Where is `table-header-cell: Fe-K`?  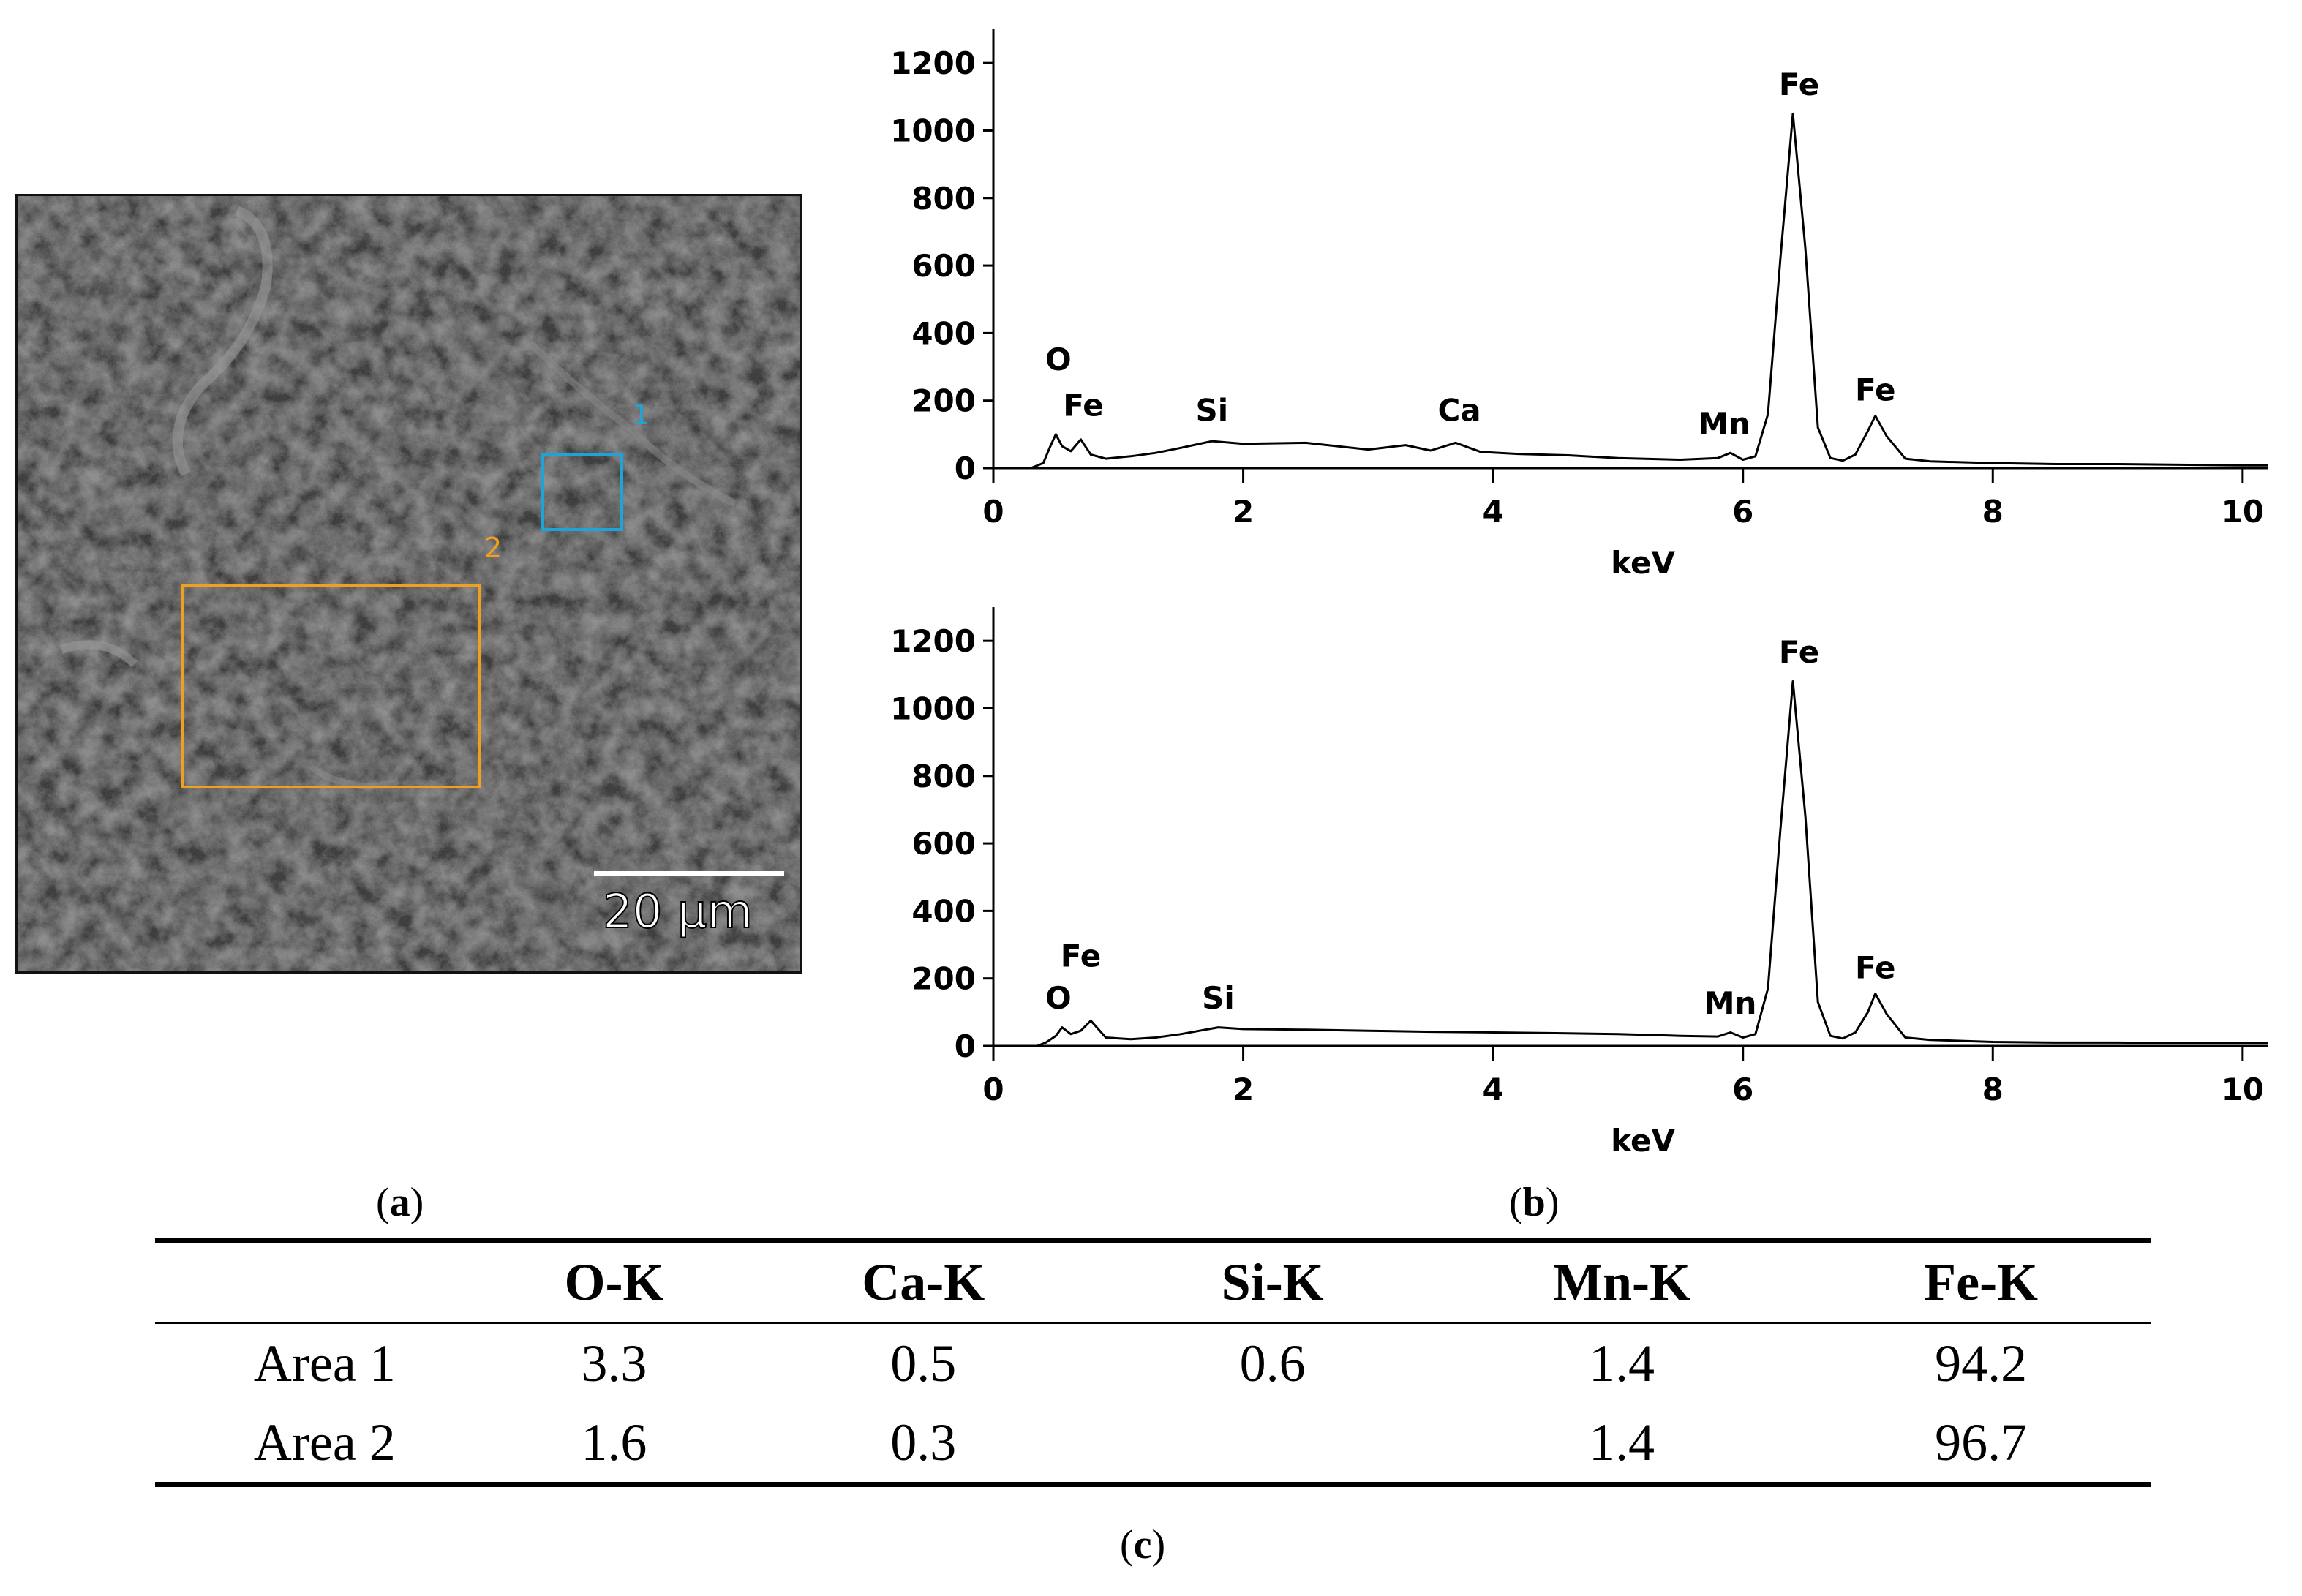
table-header-cell: Fe-K is located at coordinates (1981, 1281).